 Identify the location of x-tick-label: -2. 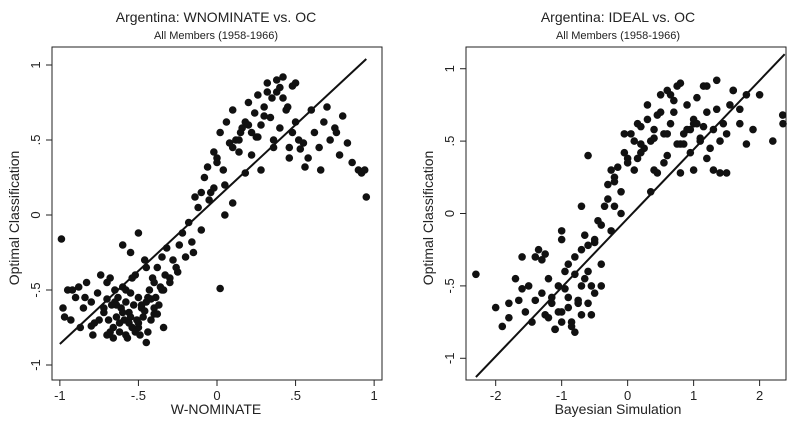
(496, 395).